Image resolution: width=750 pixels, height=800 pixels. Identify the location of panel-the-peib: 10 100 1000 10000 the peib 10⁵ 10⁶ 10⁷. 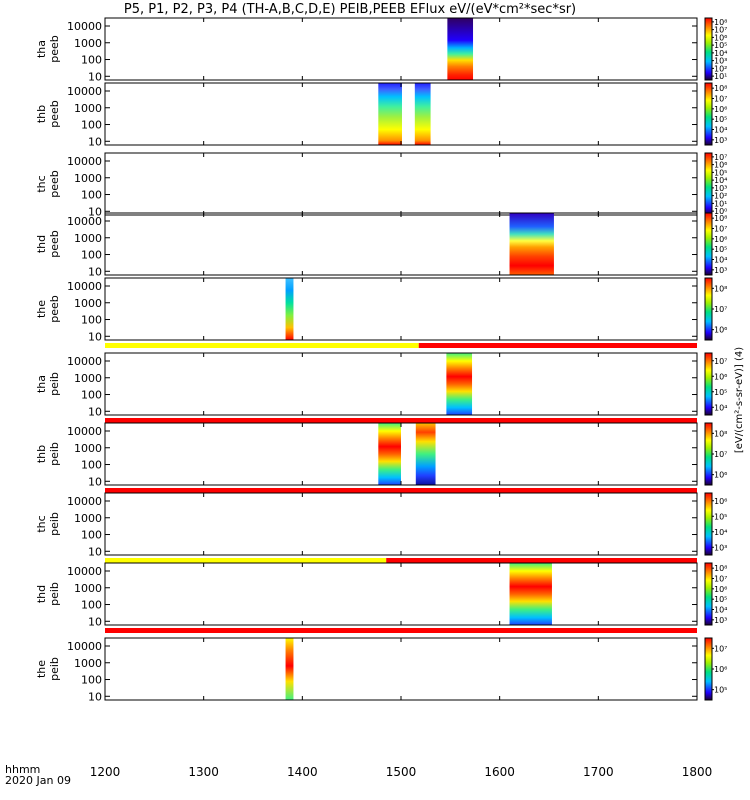
(381, 670).